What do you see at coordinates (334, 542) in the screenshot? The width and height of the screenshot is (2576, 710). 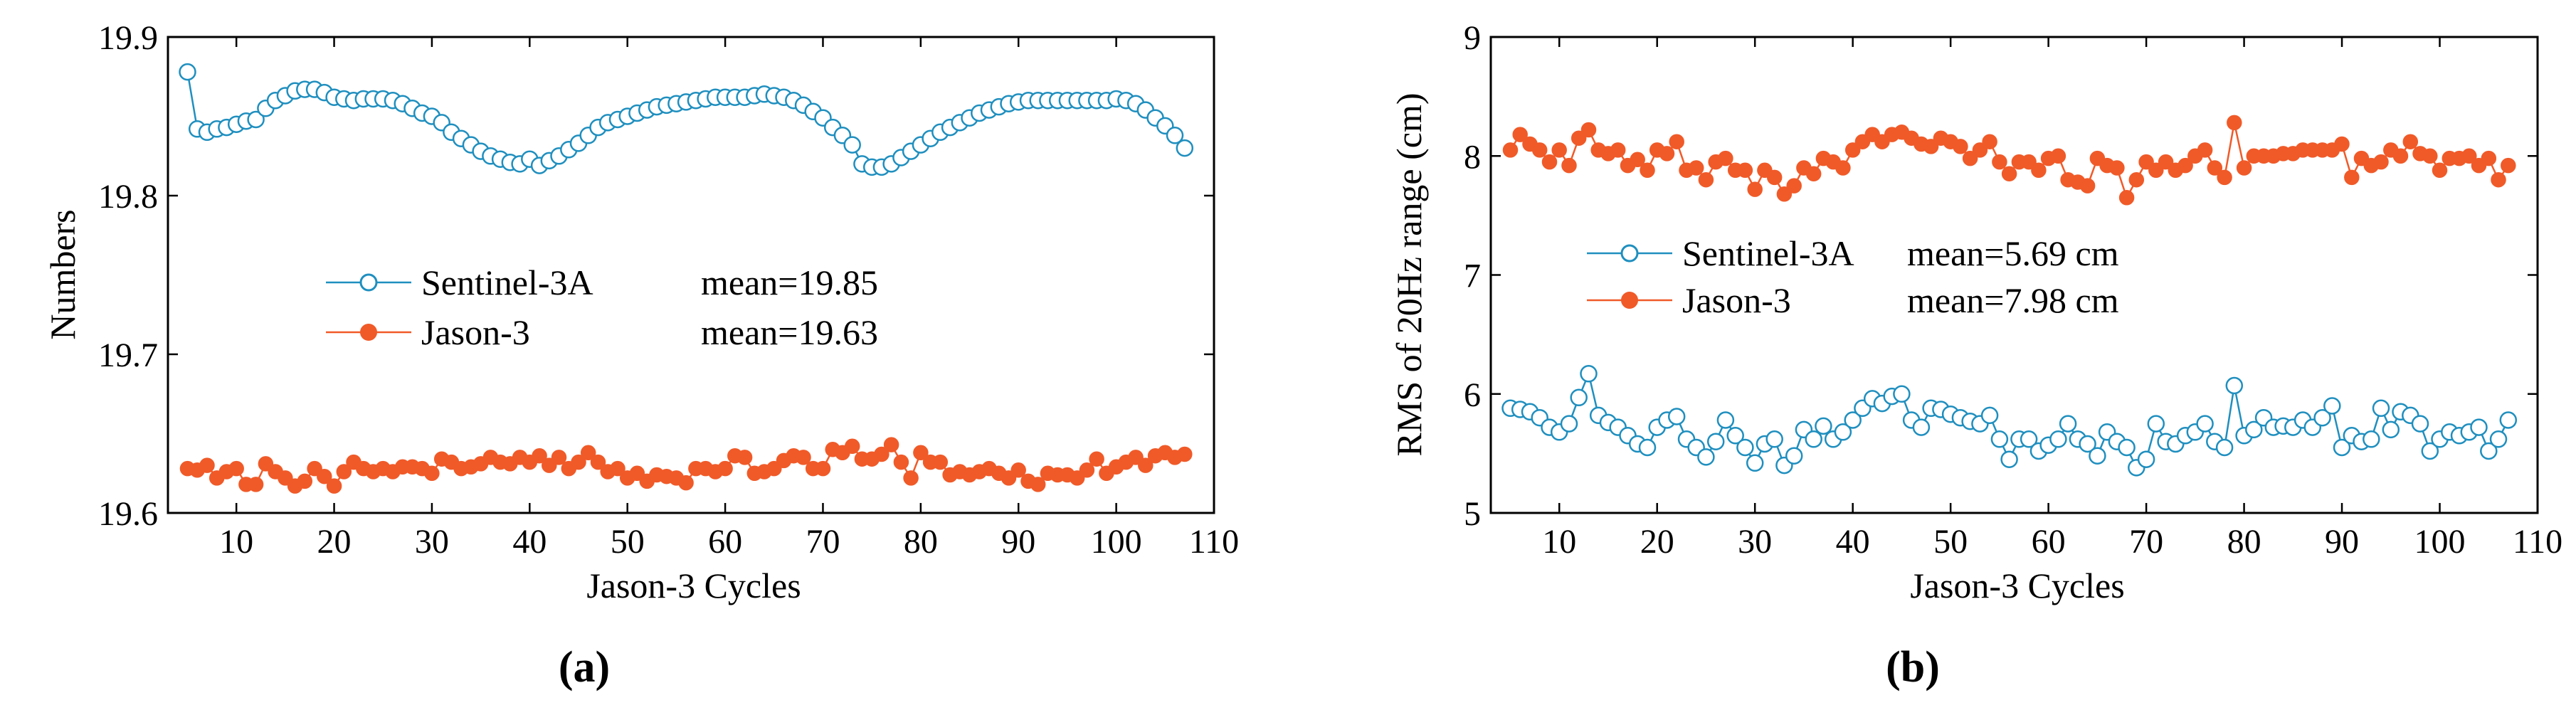 I see `panel-a-x-tick-label: 20` at bounding box center [334, 542].